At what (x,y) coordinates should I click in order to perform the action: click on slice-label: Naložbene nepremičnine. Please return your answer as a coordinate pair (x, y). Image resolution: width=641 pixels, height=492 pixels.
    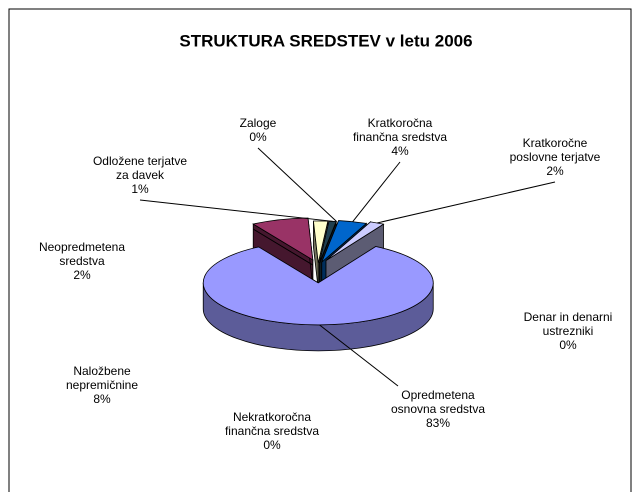
    Looking at the image, I should click on (102, 378).